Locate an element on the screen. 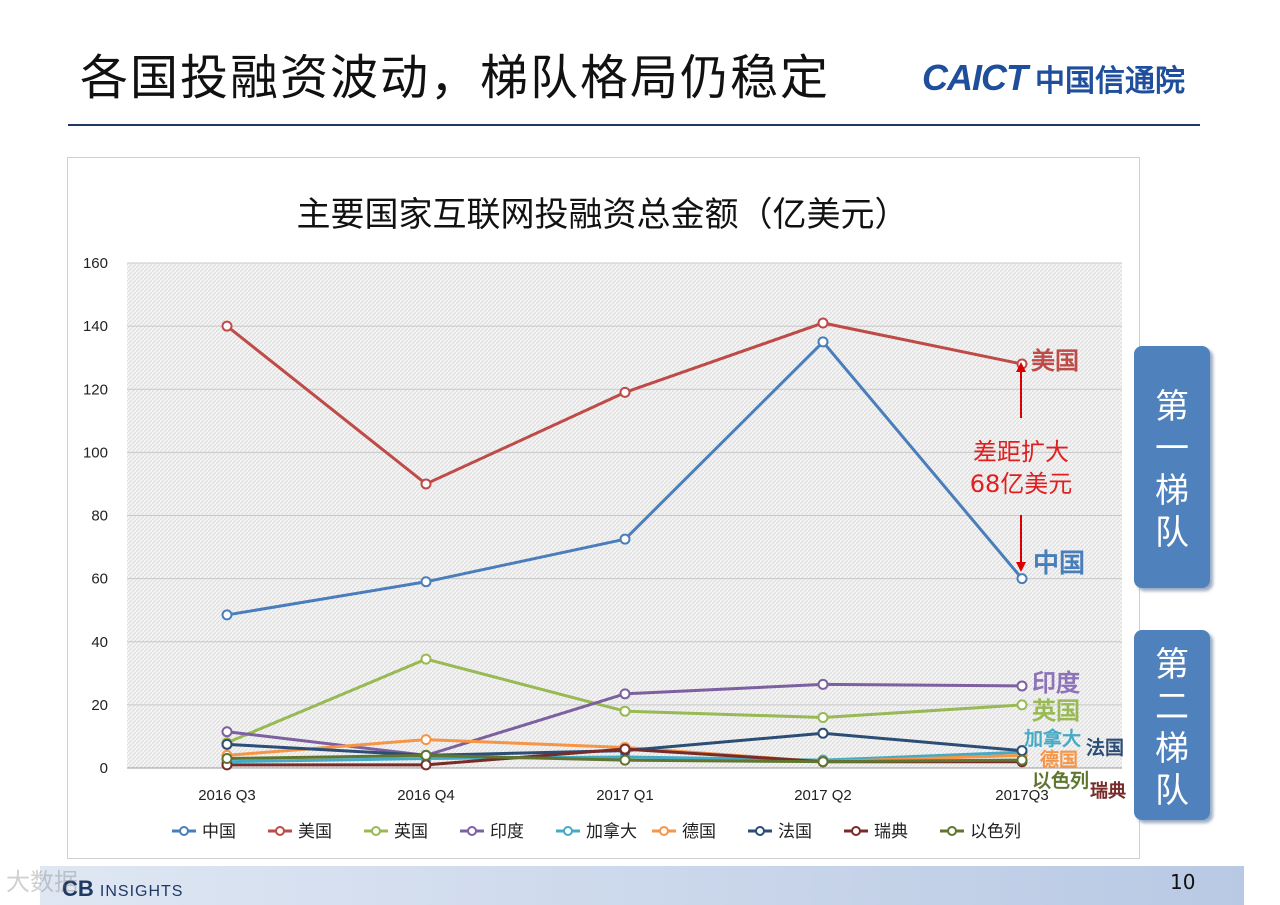 Image resolution: width=1280 pixels, height=905 pixels. cb-logo-text: CB is located at coordinates (78, 888).